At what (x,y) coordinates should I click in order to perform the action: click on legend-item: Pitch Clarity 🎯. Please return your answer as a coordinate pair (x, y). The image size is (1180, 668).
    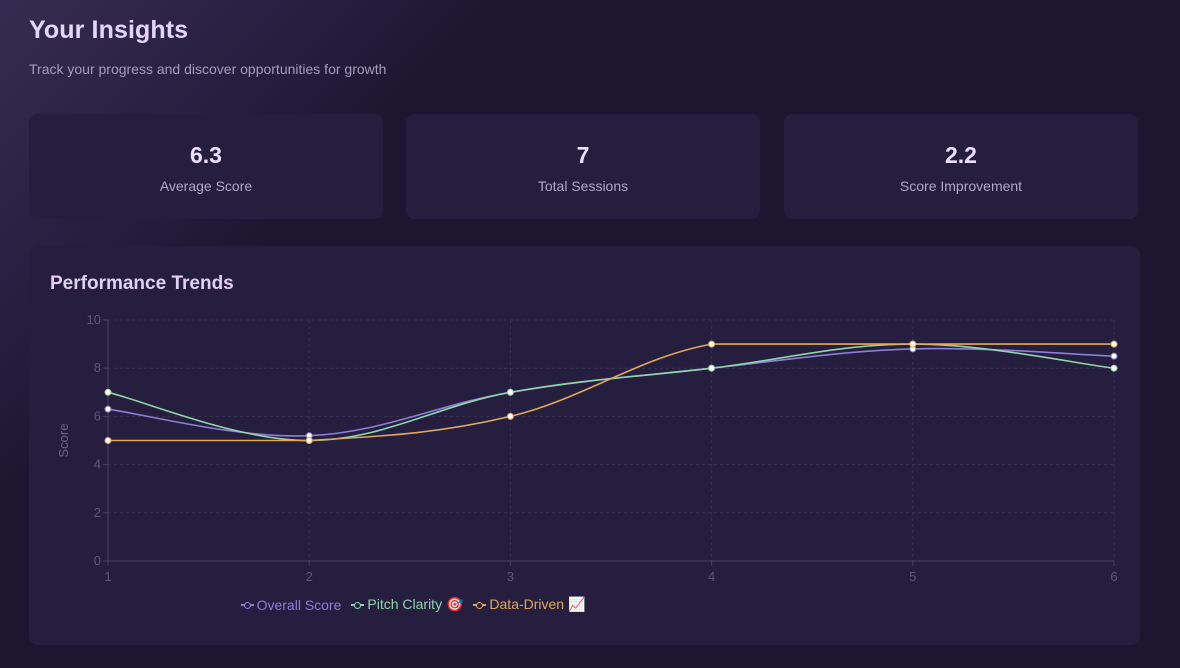
    Looking at the image, I should click on (407, 604).